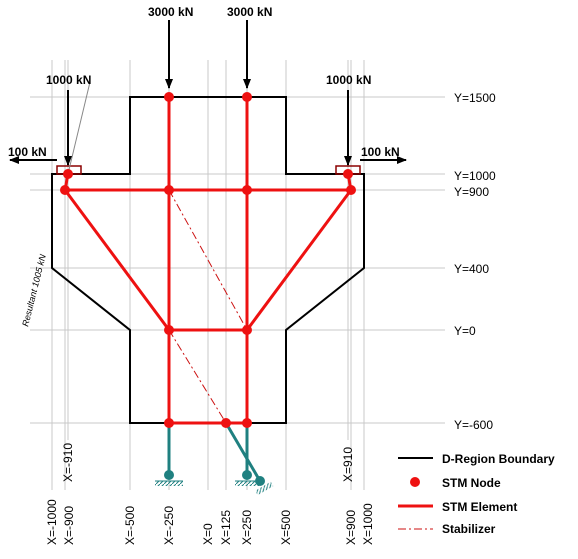  Describe the element at coordinates (286, 527) in the screenshot. I see `x-label: X=500` at that location.